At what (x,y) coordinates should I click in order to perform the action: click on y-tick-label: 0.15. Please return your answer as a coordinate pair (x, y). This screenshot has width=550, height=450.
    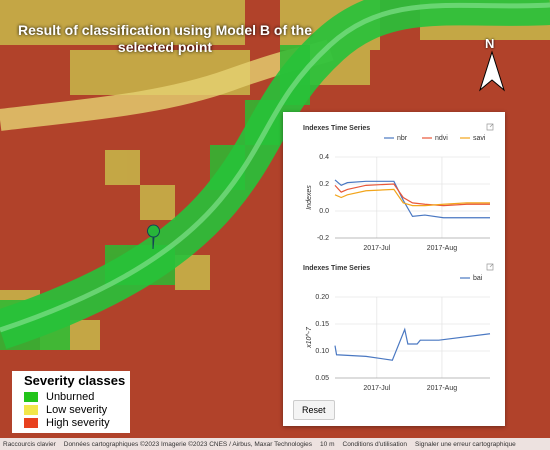
    Looking at the image, I should click on (322, 324).